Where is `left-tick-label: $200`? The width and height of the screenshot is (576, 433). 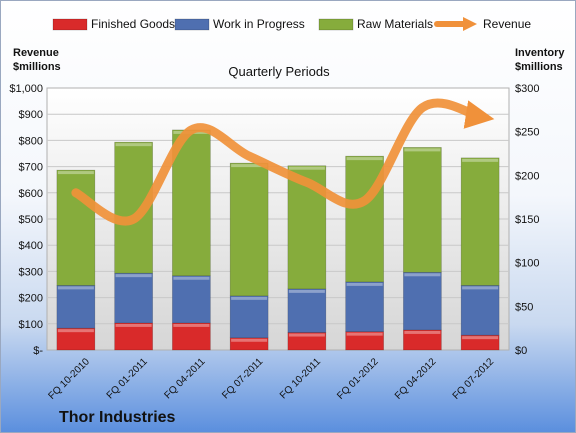 left-tick-label: $200 is located at coordinates (31, 299).